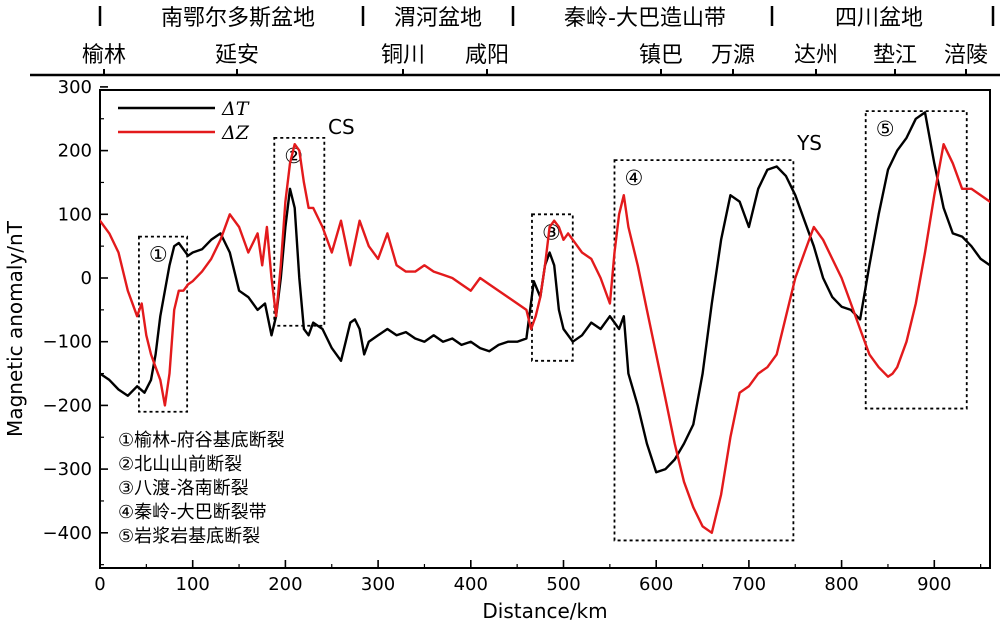 This screenshot has width=1000, height=623. What do you see at coordinates (104, 55) in the screenshot?
I see `place-label: 榆林` at bounding box center [104, 55].